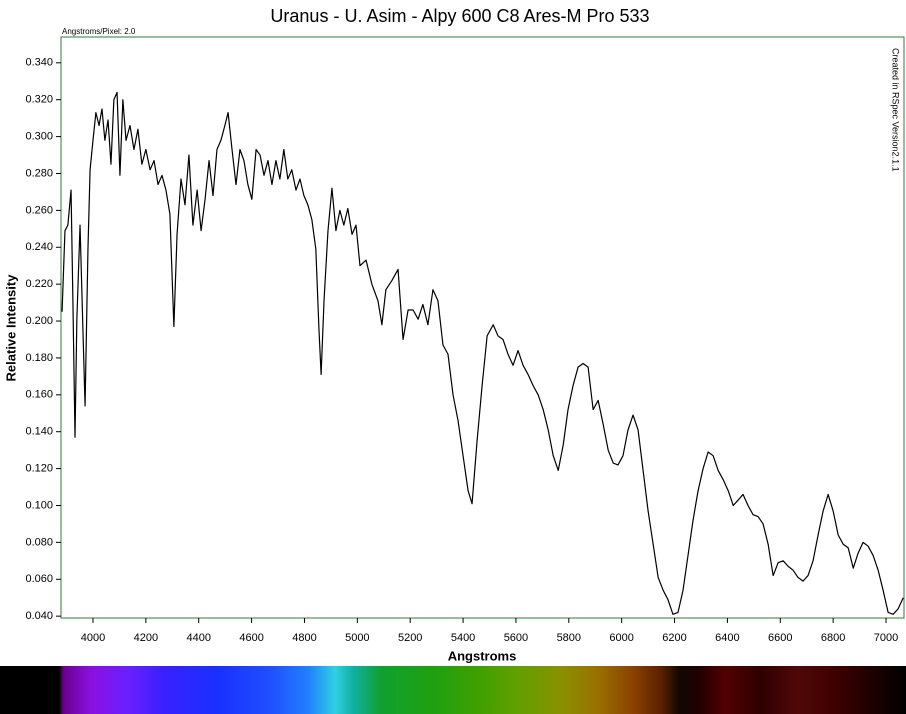  What do you see at coordinates (39, 616) in the screenshot?
I see `y-tick-label: 0.040` at bounding box center [39, 616].